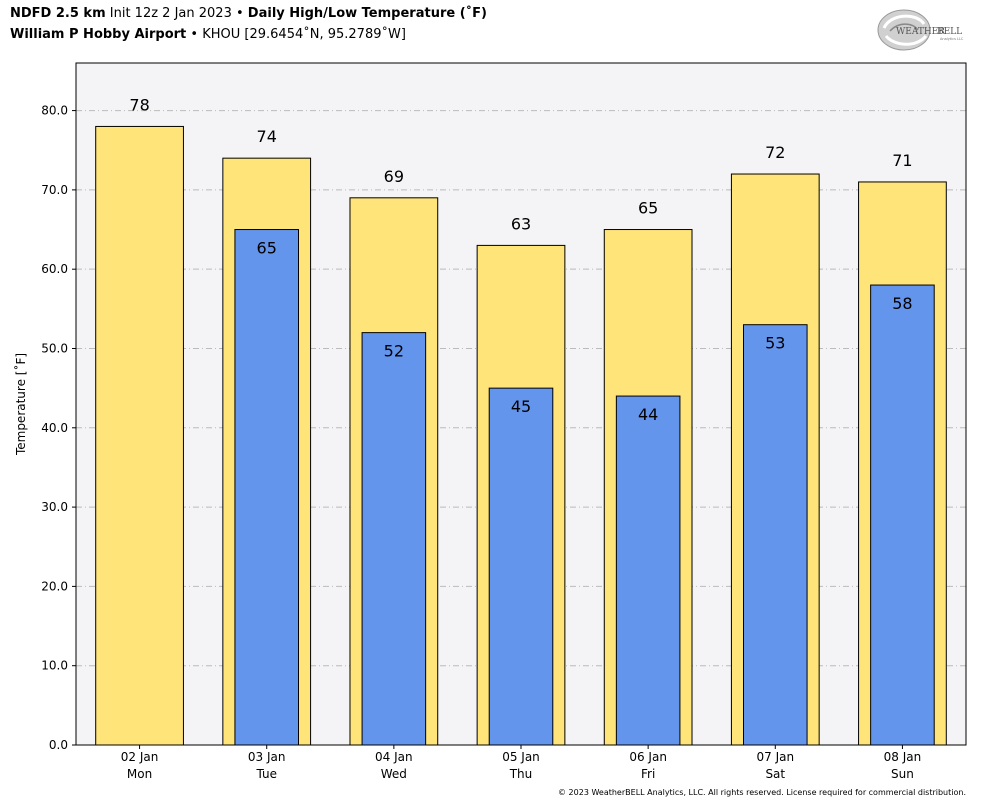  Describe the element at coordinates (648, 208) in the screenshot. I see `high-value-label: 65` at that location.